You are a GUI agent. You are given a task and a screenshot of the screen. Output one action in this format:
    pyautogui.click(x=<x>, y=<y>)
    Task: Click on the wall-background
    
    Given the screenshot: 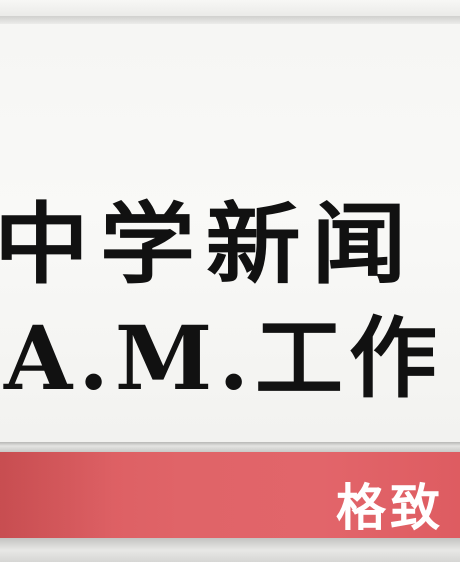 What is the action you would take?
    pyautogui.click(x=230, y=9)
    